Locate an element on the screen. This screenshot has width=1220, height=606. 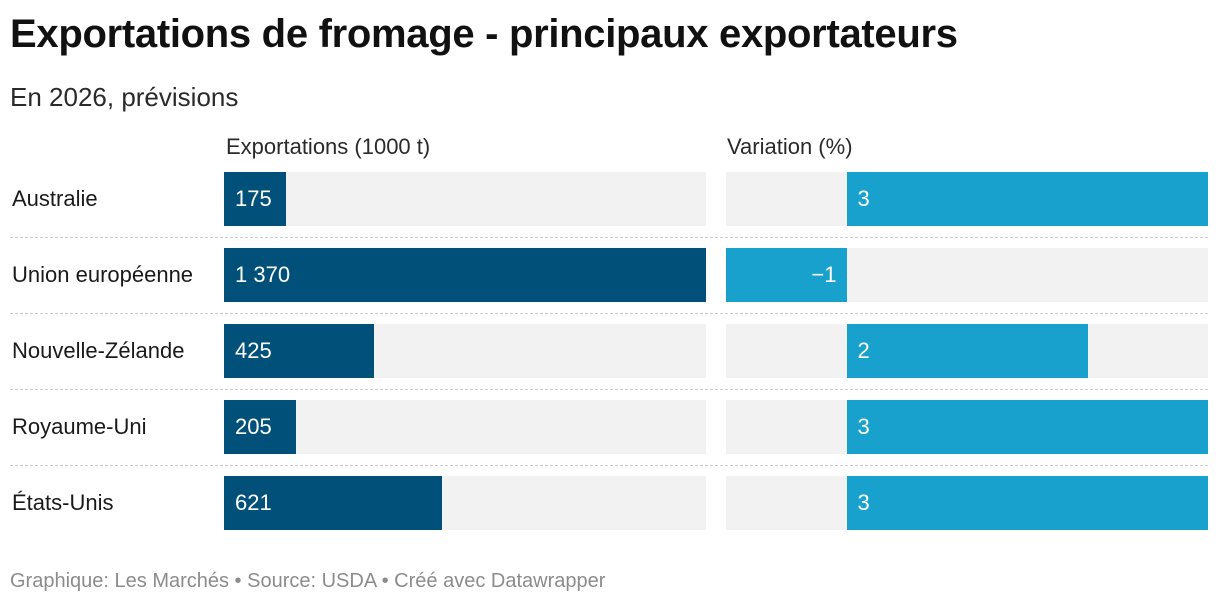
exports-value-label: 425 is located at coordinates (253, 350).